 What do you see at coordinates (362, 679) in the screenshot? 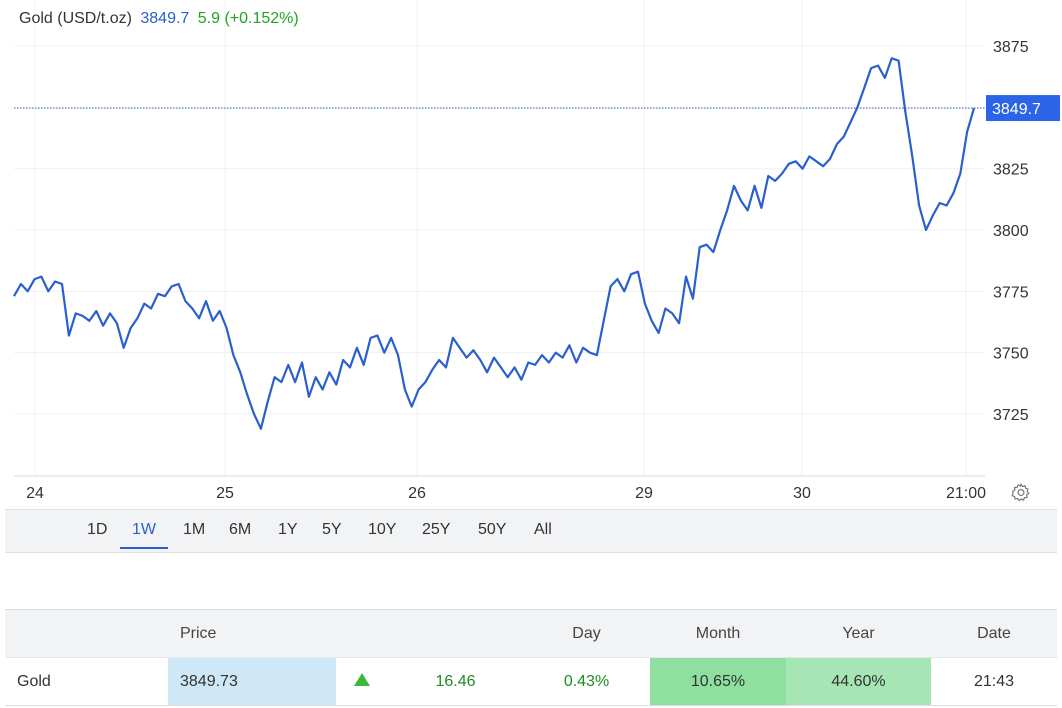
I see `triangle-up-icon` at bounding box center [362, 679].